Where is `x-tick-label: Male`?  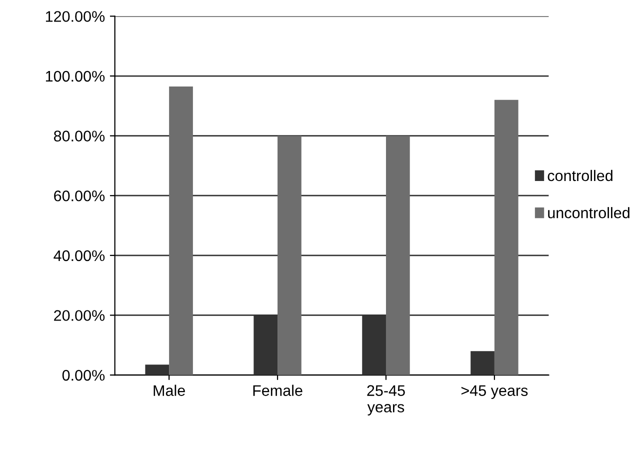
x-tick-label: Male is located at coordinates (169, 390).